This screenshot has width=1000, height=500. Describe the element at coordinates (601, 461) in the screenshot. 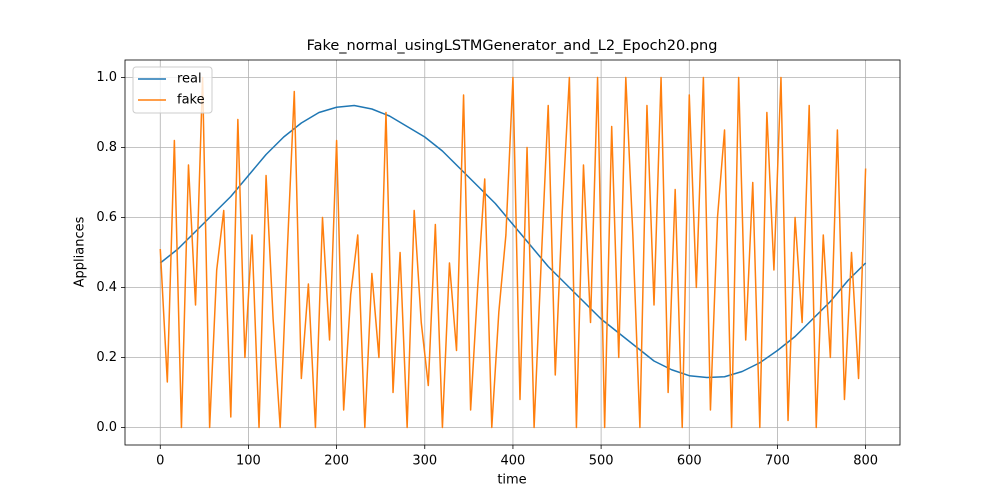

I see `x-tick-label: 500` at that location.